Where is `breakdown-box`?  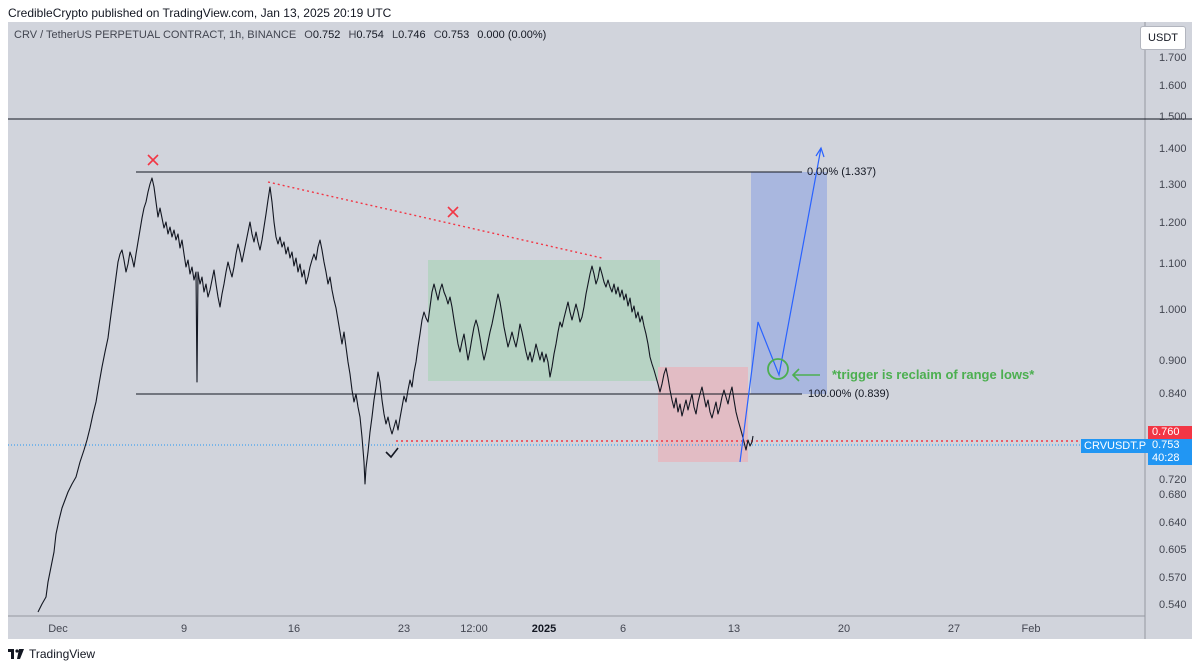 breakdown-box is located at coordinates (703, 414).